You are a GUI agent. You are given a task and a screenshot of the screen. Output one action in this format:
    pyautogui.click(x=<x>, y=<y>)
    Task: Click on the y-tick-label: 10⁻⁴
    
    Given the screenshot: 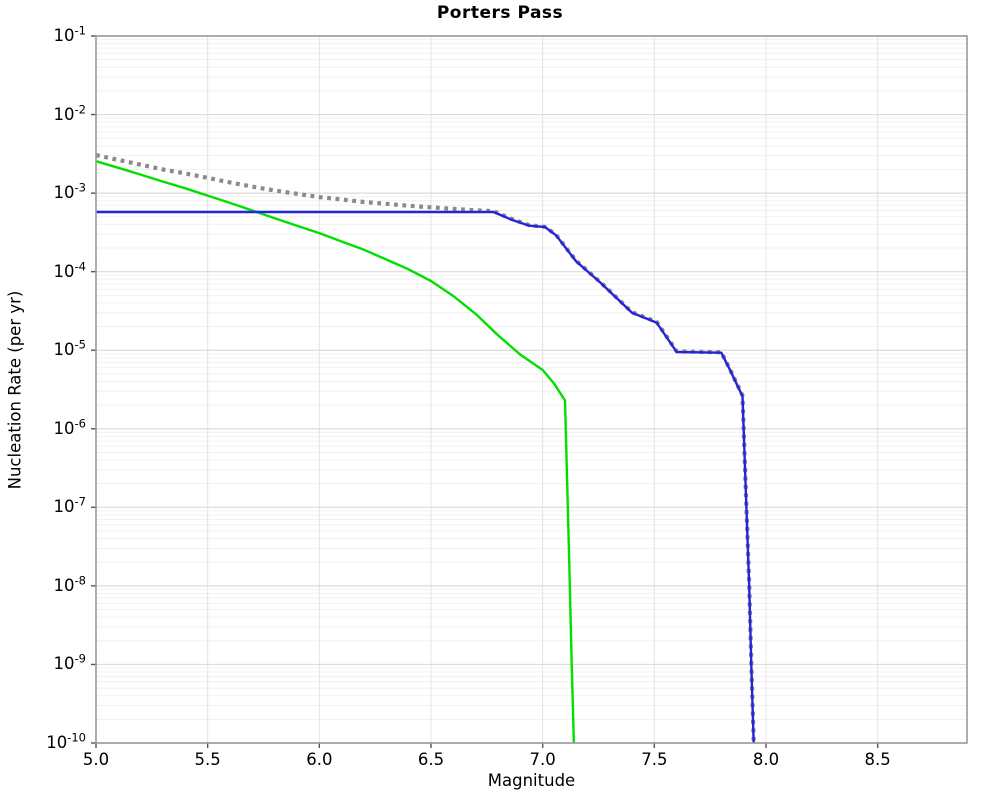 What is the action you would take?
    pyautogui.click(x=69, y=270)
    